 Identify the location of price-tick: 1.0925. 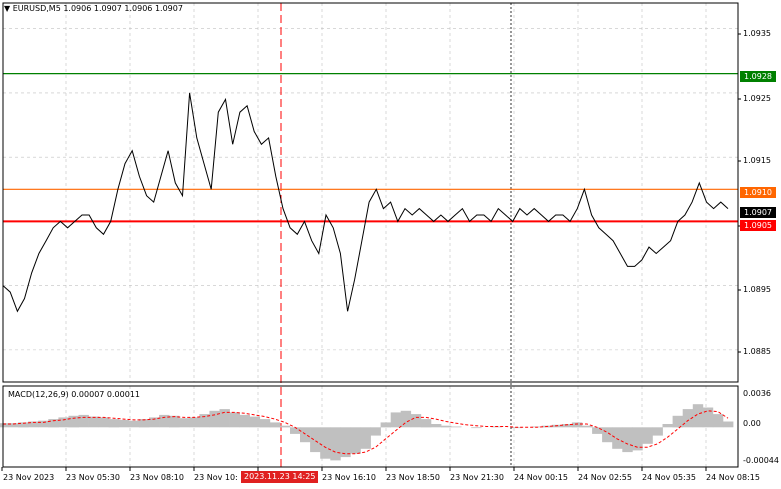
(757, 98).